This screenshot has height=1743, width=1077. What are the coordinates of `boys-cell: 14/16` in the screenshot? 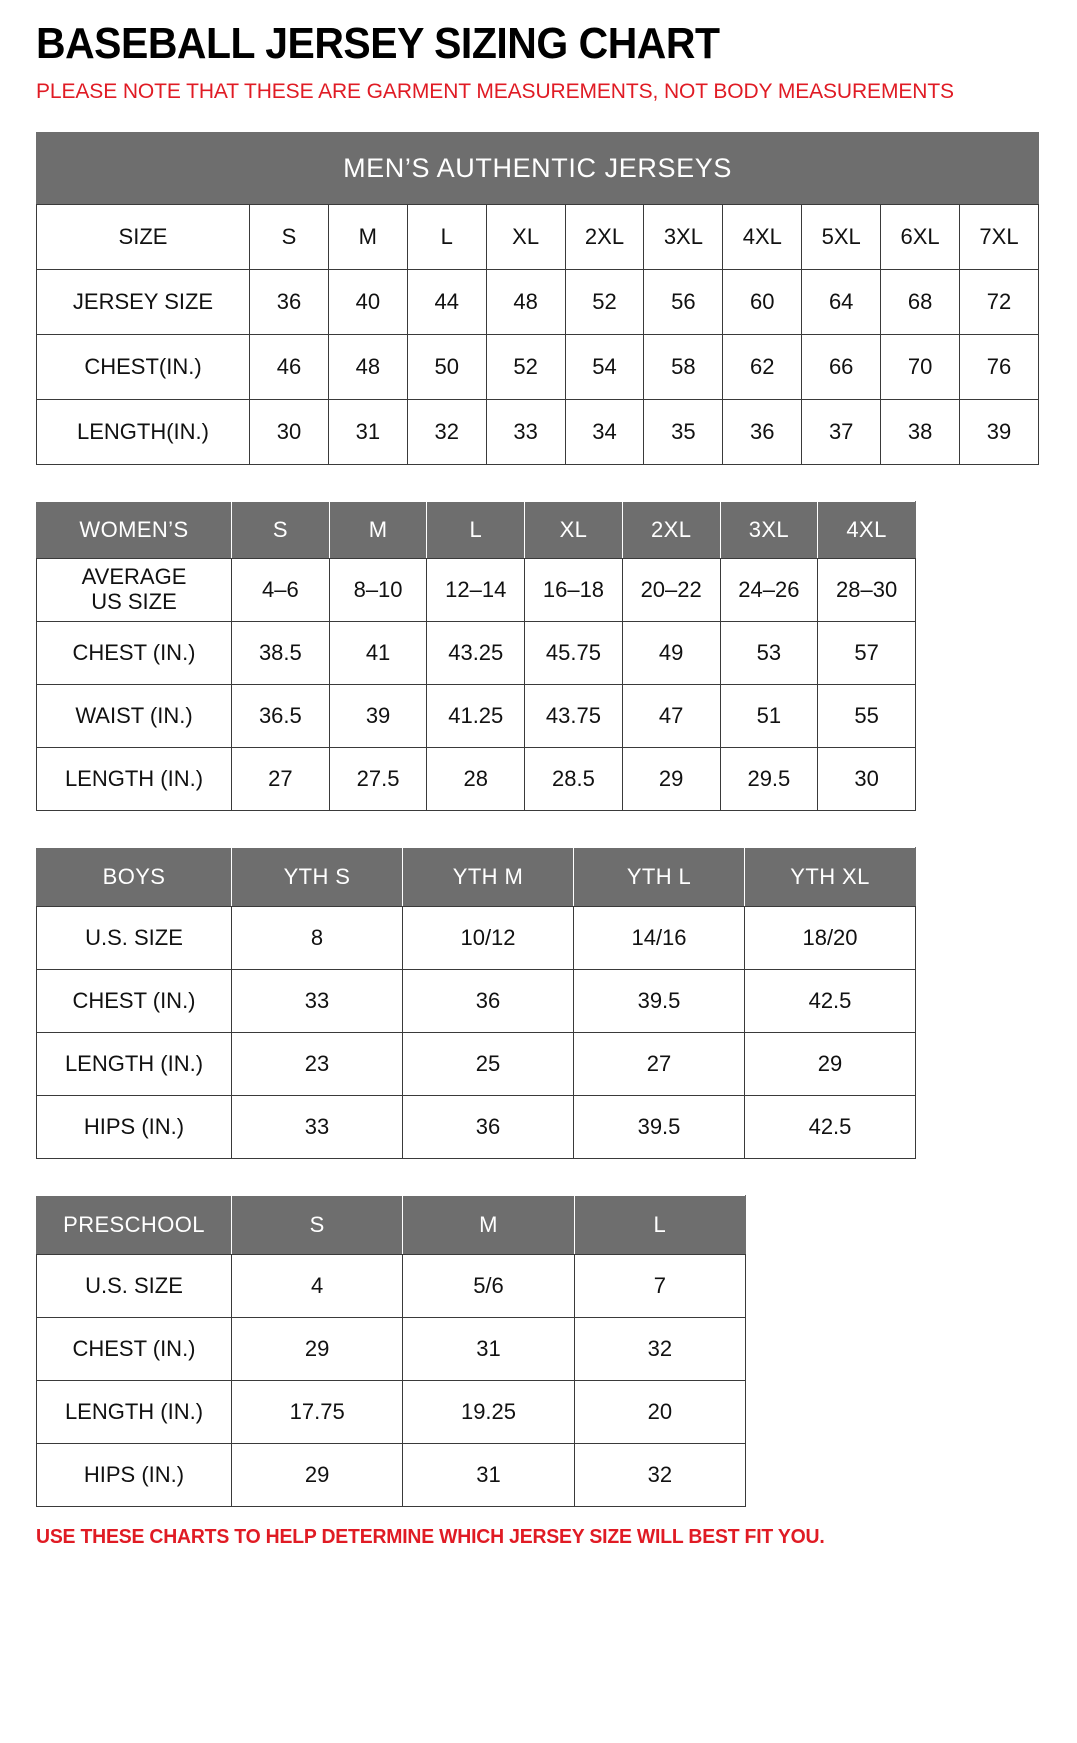 It's located at (659, 937).